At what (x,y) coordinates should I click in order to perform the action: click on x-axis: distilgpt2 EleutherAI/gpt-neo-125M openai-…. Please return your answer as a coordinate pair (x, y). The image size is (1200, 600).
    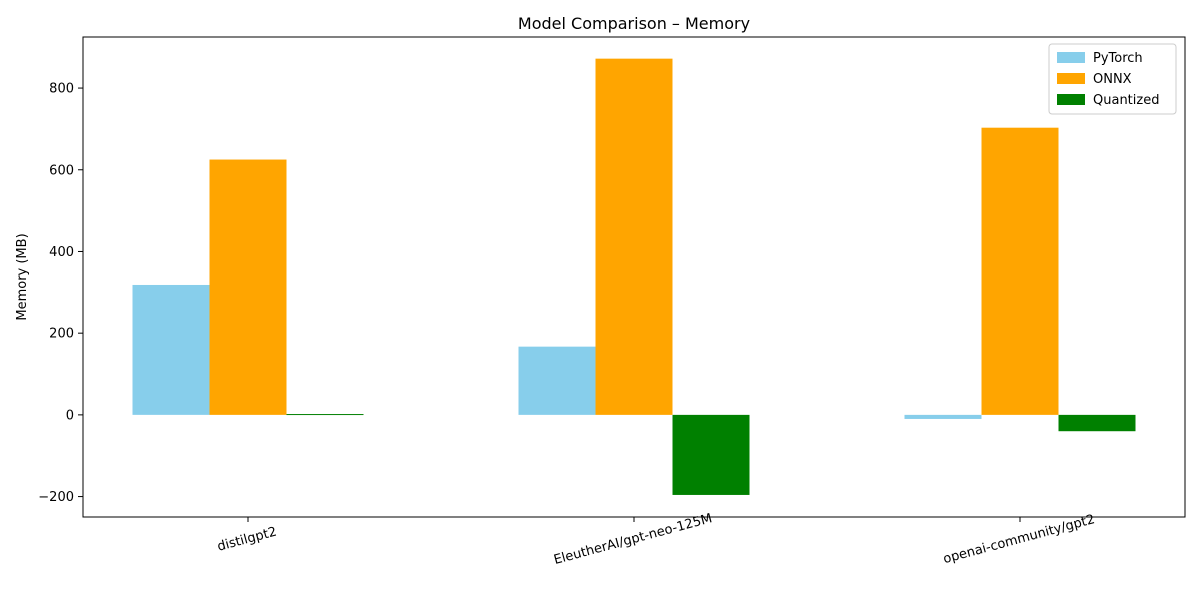
    Looking at the image, I should click on (656, 539).